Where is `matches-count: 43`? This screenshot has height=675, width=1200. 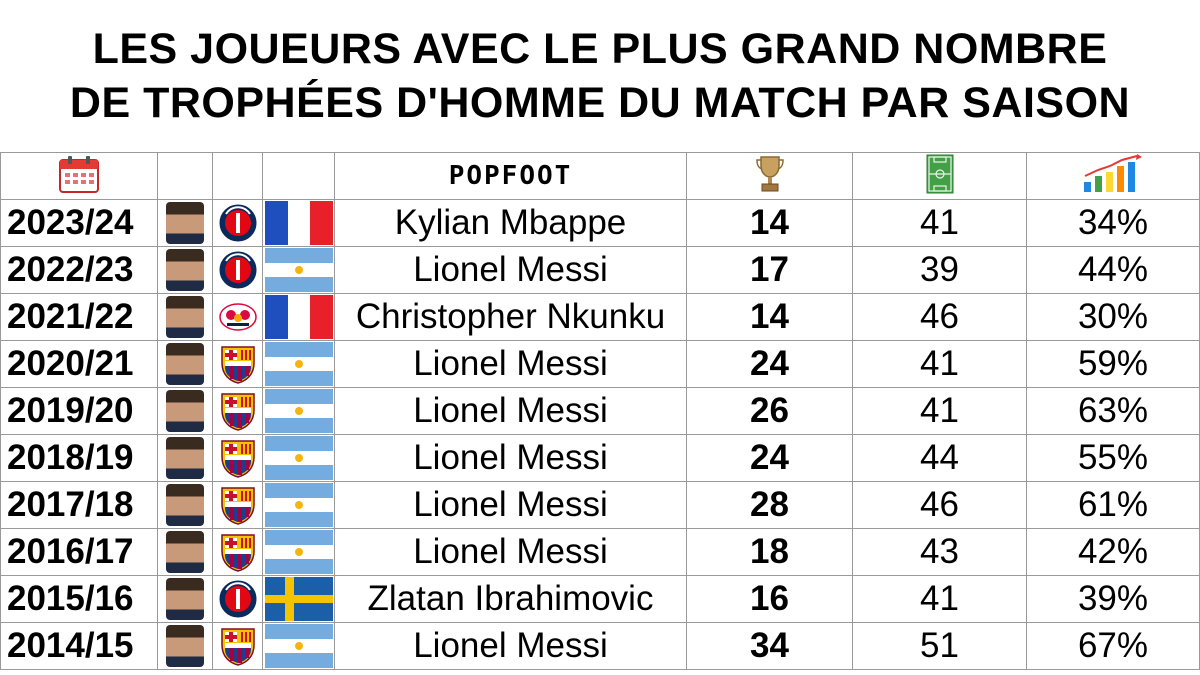 matches-count: 43 is located at coordinates (939, 551).